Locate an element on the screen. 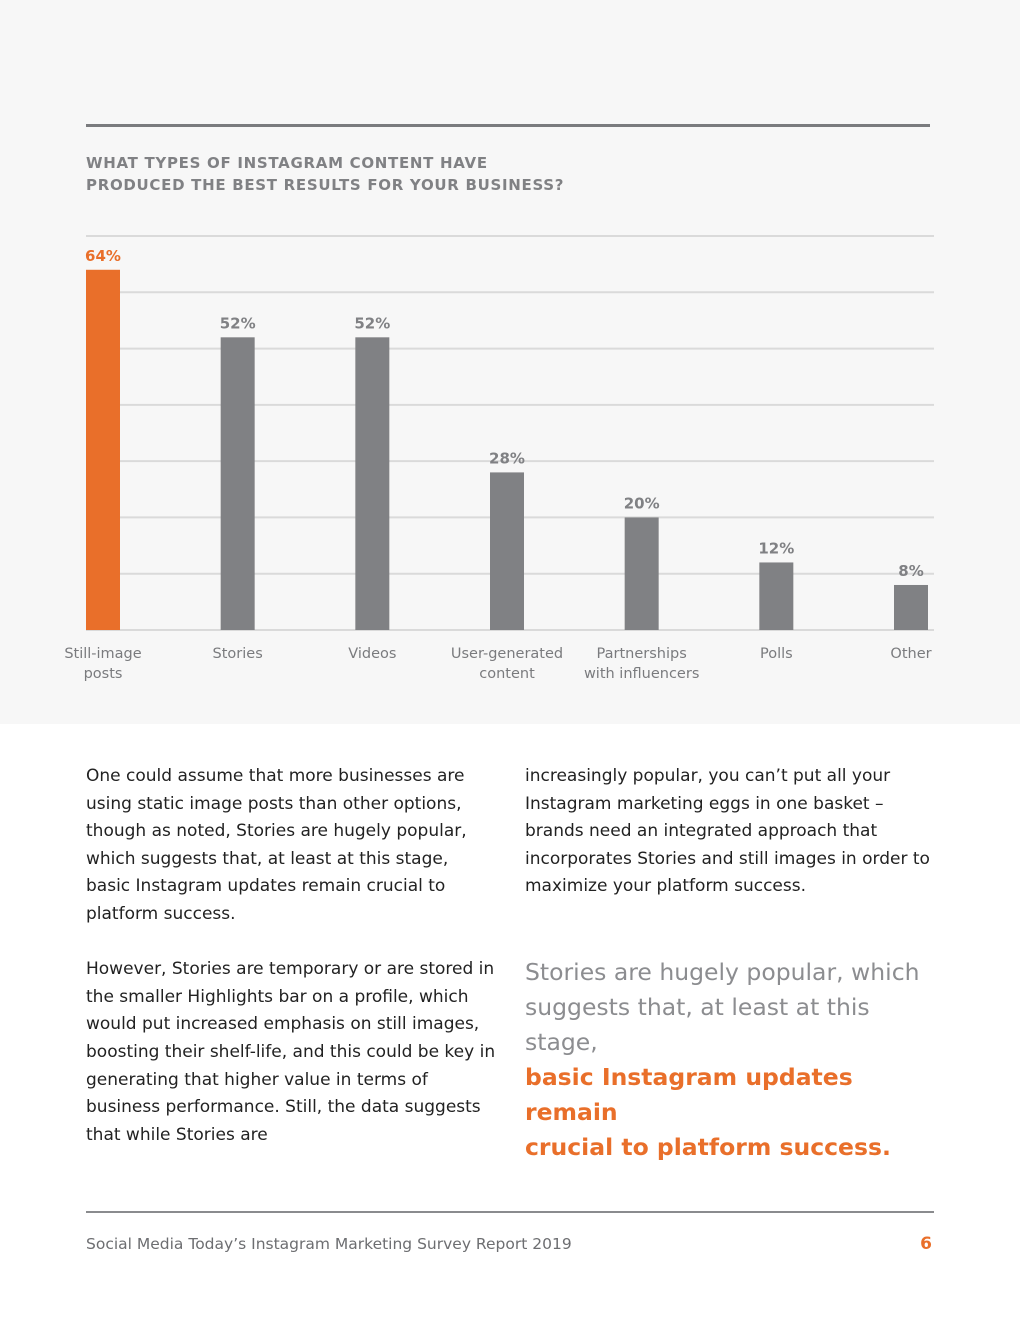 The height and width of the screenshot is (1320, 1020). category-label: Videos is located at coordinates (372, 654).